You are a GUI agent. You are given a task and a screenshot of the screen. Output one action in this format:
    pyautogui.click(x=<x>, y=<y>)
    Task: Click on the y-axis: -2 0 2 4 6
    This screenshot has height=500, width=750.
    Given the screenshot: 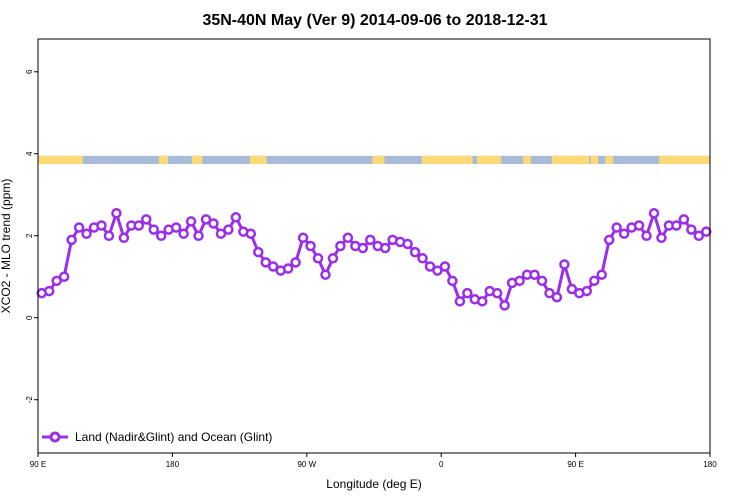 What is the action you would take?
    pyautogui.click(x=31, y=236)
    